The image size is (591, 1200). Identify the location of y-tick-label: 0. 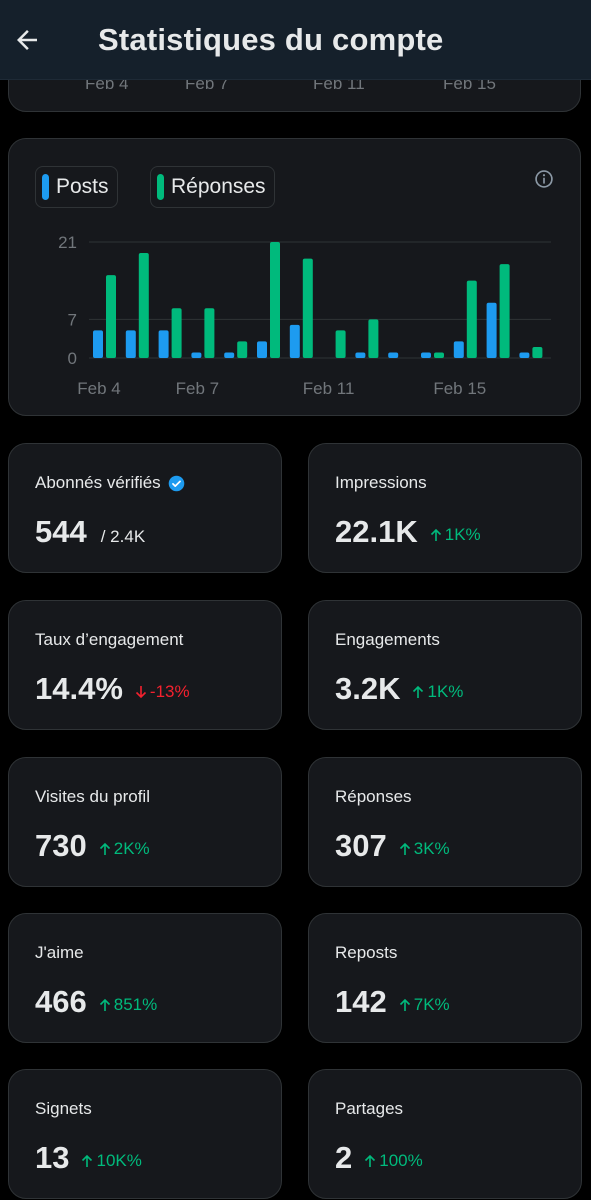
(72, 358).